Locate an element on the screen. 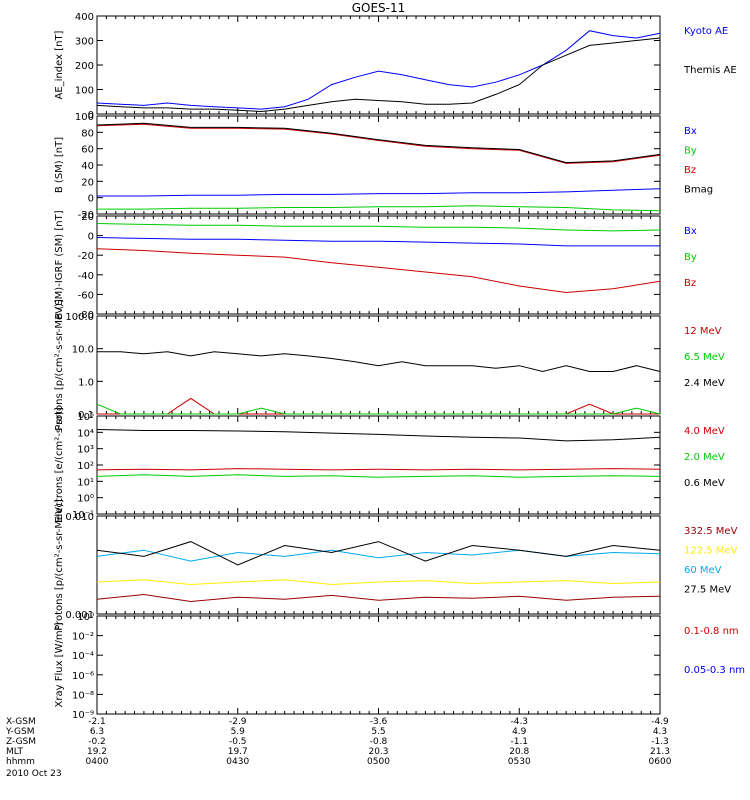 The image size is (750, 800). date-label: 2010 Oct 23 is located at coordinates (34, 774).